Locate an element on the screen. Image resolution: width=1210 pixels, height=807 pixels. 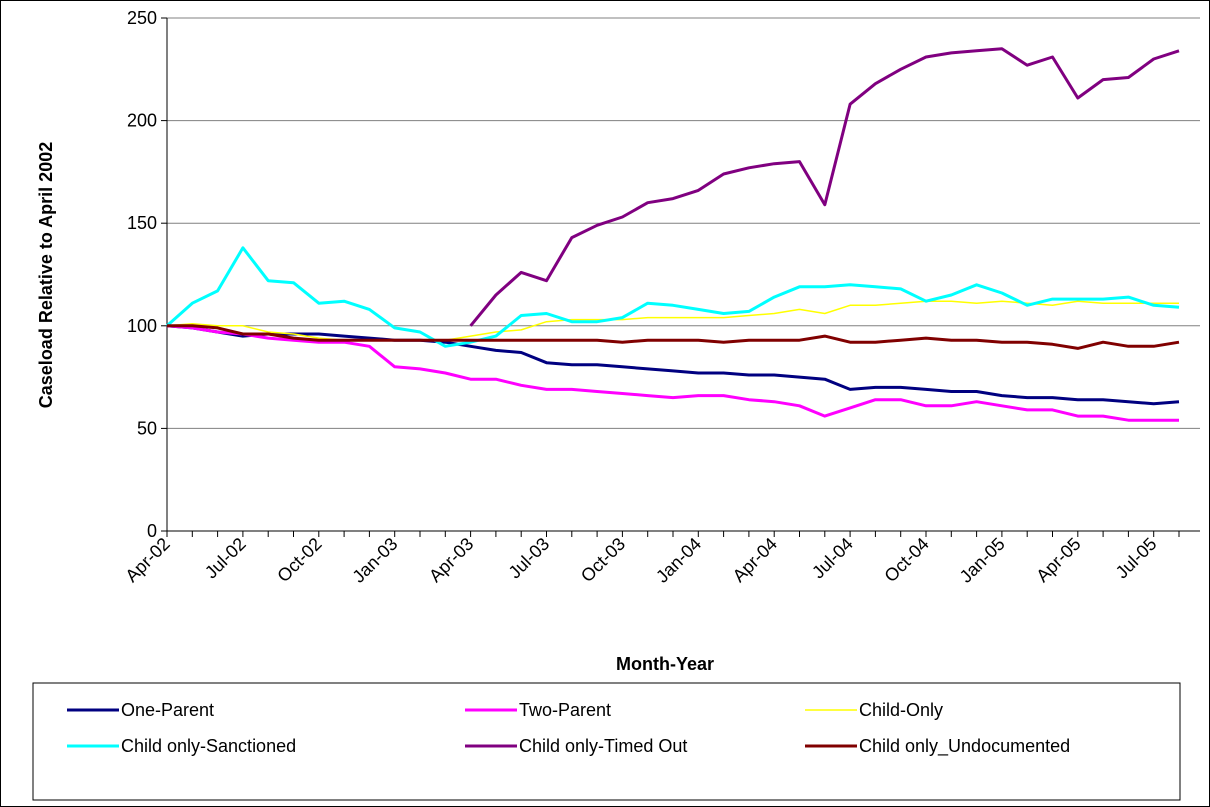
y-tick-label: 0 is located at coordinates (152, 531).